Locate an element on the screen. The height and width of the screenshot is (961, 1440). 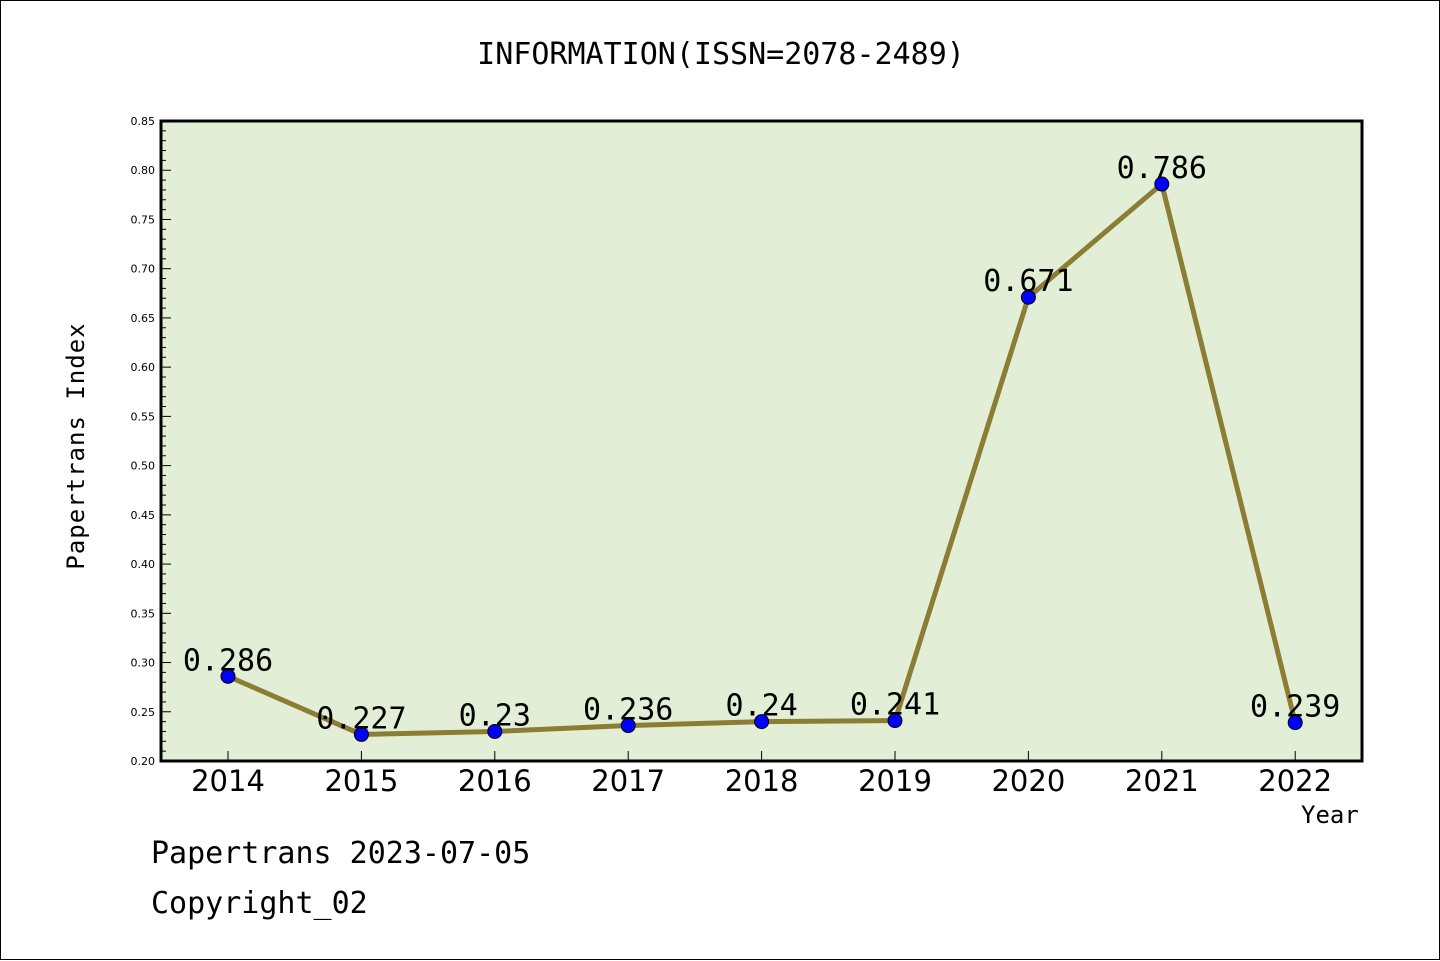
data-label: 0.241 is located at coordinates (895, 705).